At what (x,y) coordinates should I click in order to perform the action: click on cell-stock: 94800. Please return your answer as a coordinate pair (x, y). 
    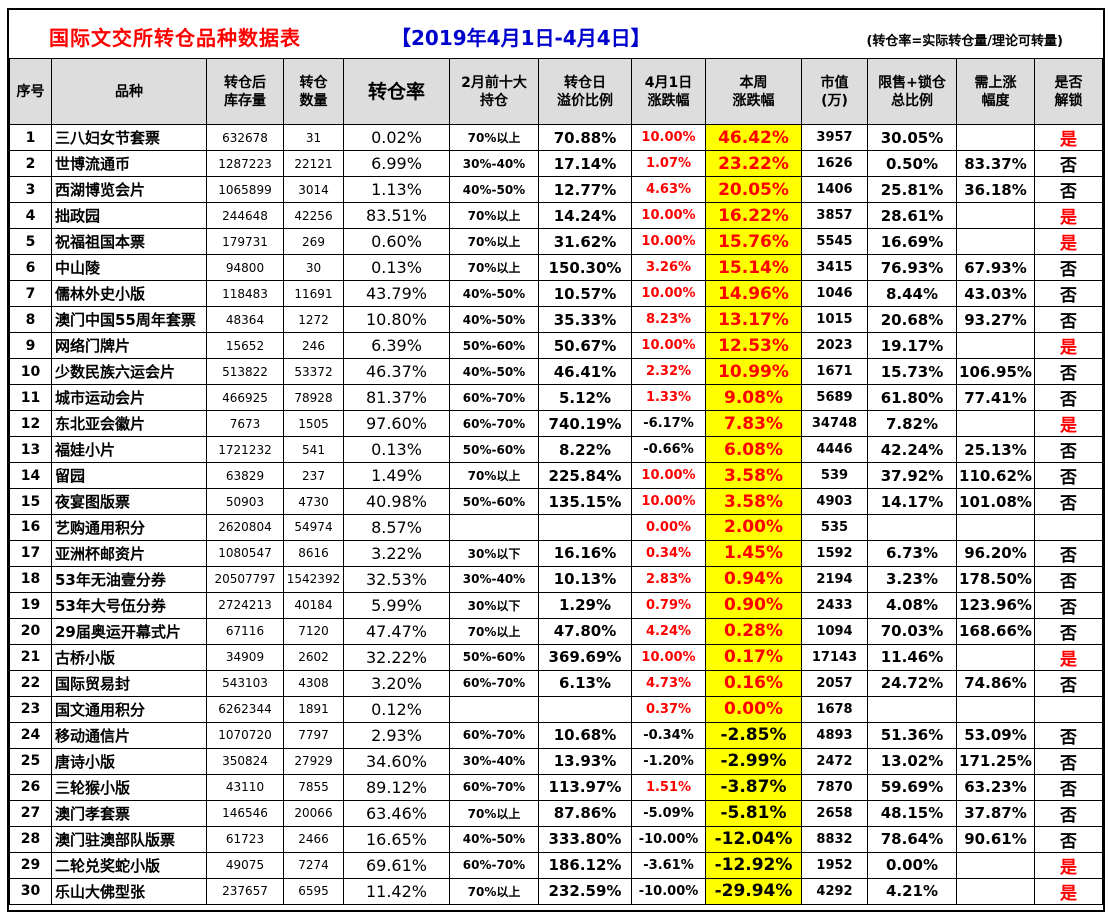
    Looking at the image, I should click on (245, 267).